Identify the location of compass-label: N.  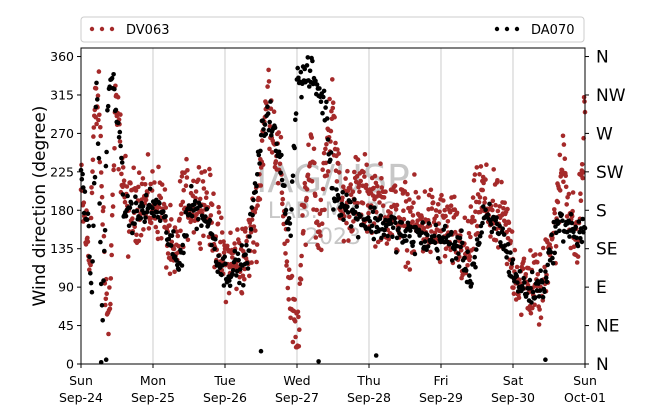
(602, 365).